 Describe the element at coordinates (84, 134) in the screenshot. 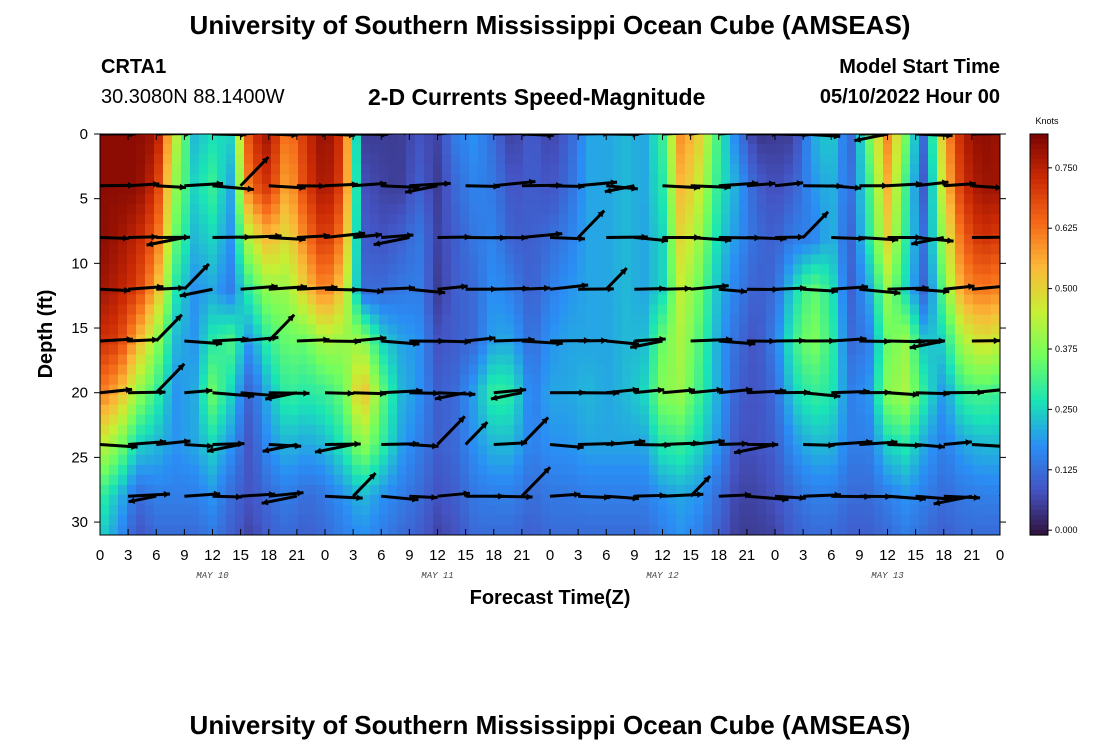

I see `y-tick-label: 0` at that location.